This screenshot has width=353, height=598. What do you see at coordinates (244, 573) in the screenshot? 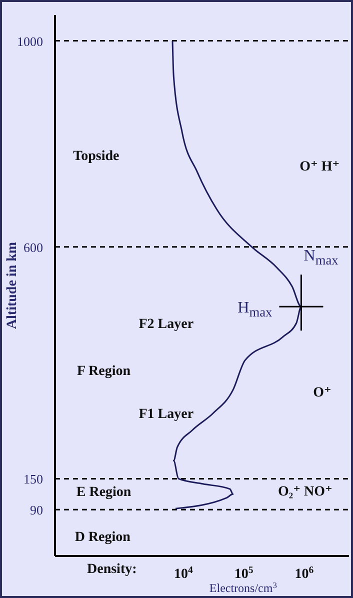
I see `x-tick-label: 10$^{5}$` at bounding box center [244, 573].